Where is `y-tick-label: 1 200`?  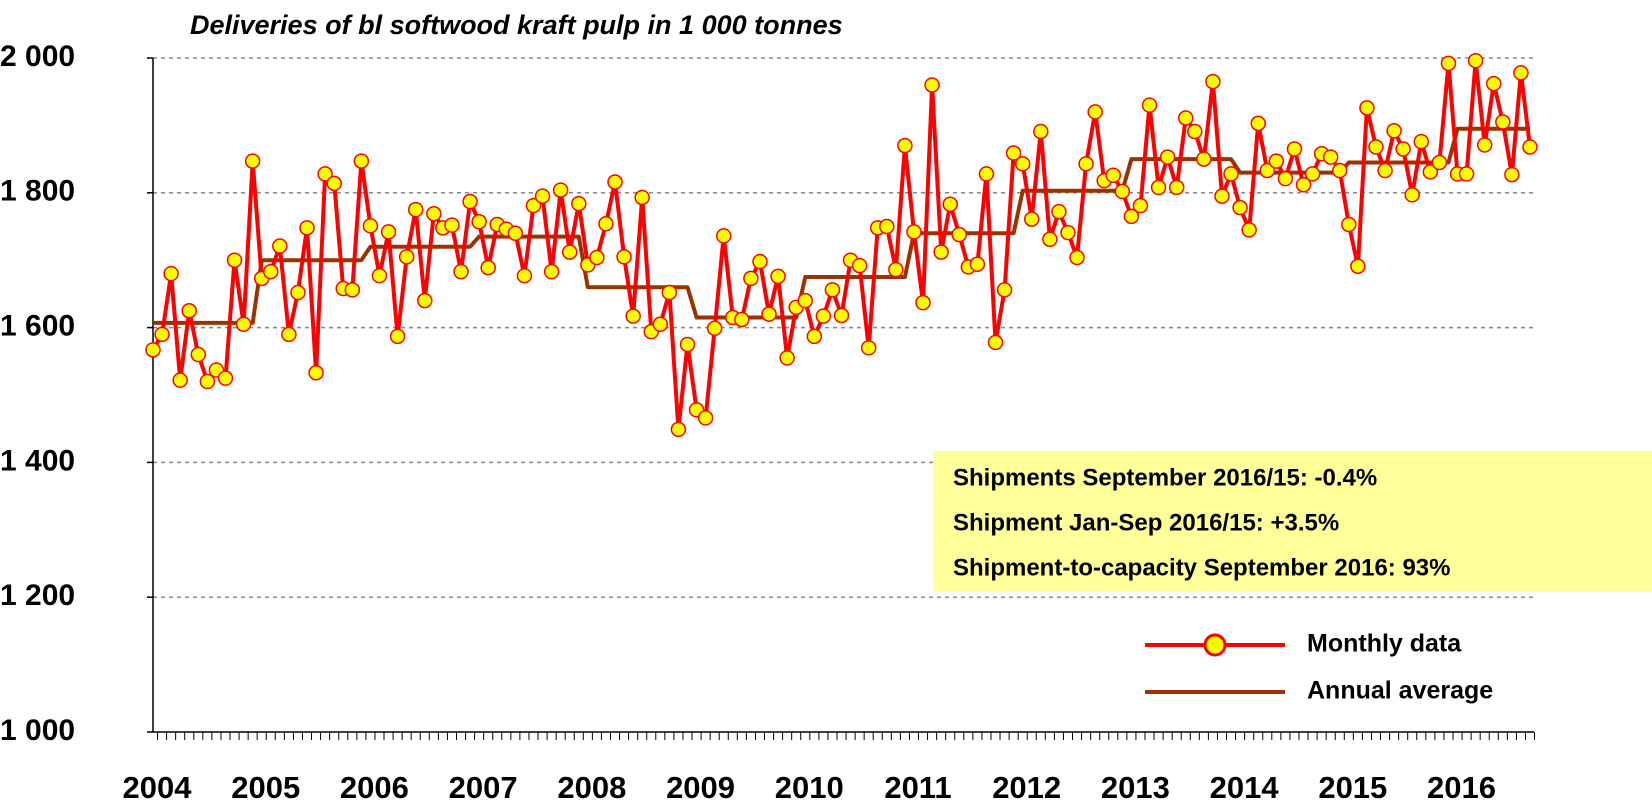
y-tick-label: 1 200 is located at coordinates (37, 595).